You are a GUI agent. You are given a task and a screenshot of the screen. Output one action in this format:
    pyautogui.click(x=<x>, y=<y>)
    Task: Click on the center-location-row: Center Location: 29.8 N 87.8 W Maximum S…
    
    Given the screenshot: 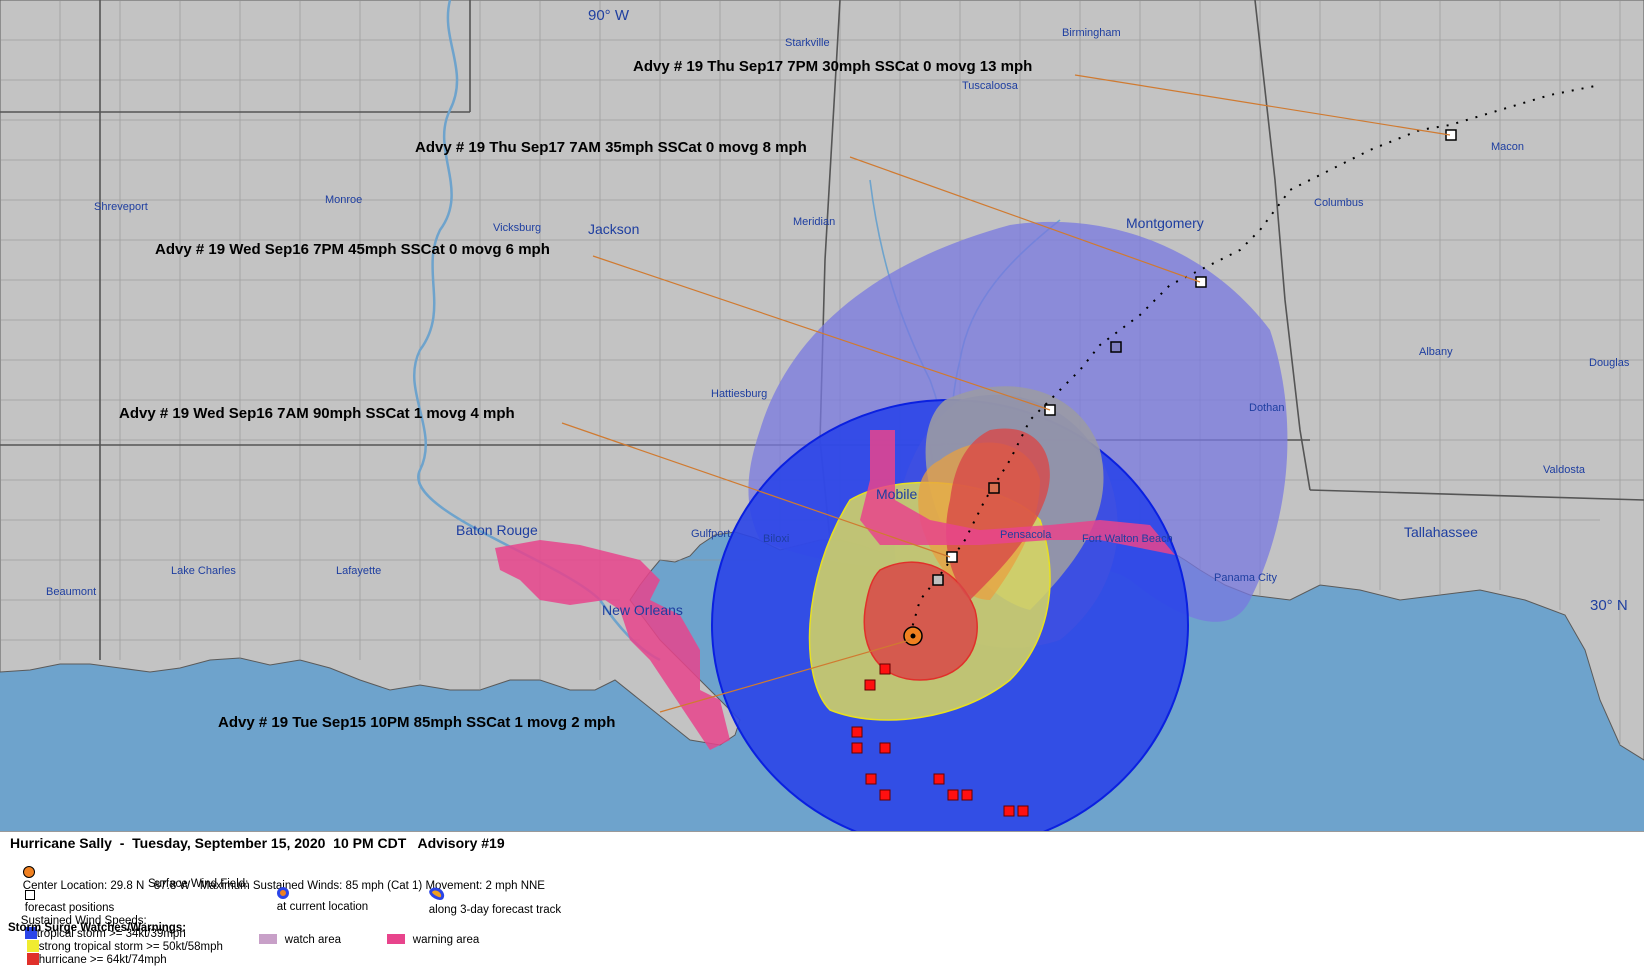 What is the action you would take?
    pyautogui.click(x=277, y=879)
    